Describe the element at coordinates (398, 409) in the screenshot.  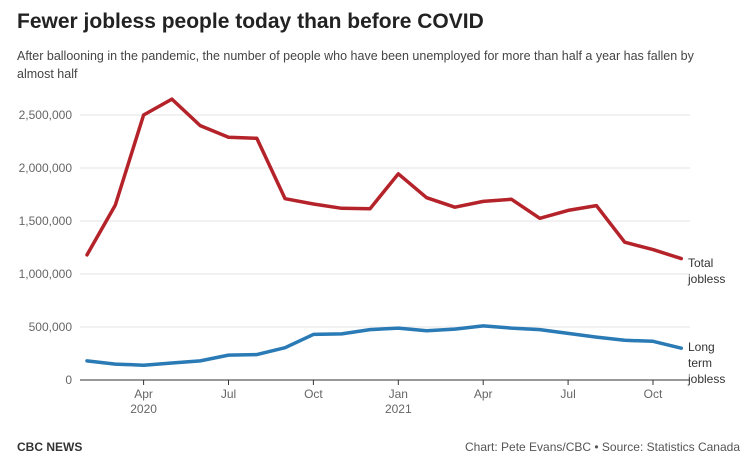
I see `x-tick-year-label: 2021` at that location.